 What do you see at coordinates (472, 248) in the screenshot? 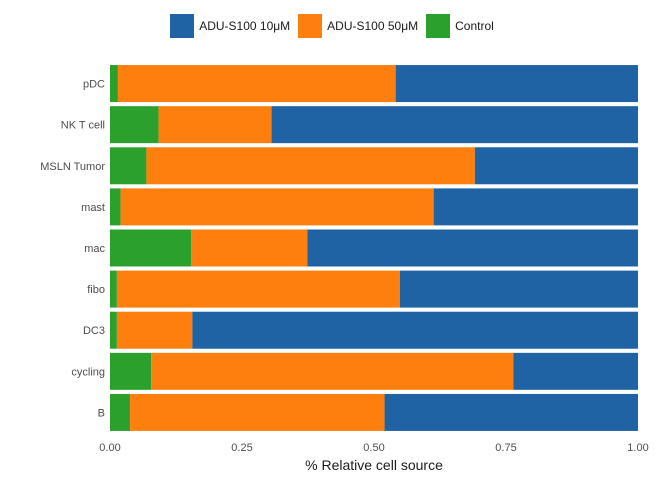
I see `bar-mac-adu-s100-10-m` at bounding box center [472, 248].